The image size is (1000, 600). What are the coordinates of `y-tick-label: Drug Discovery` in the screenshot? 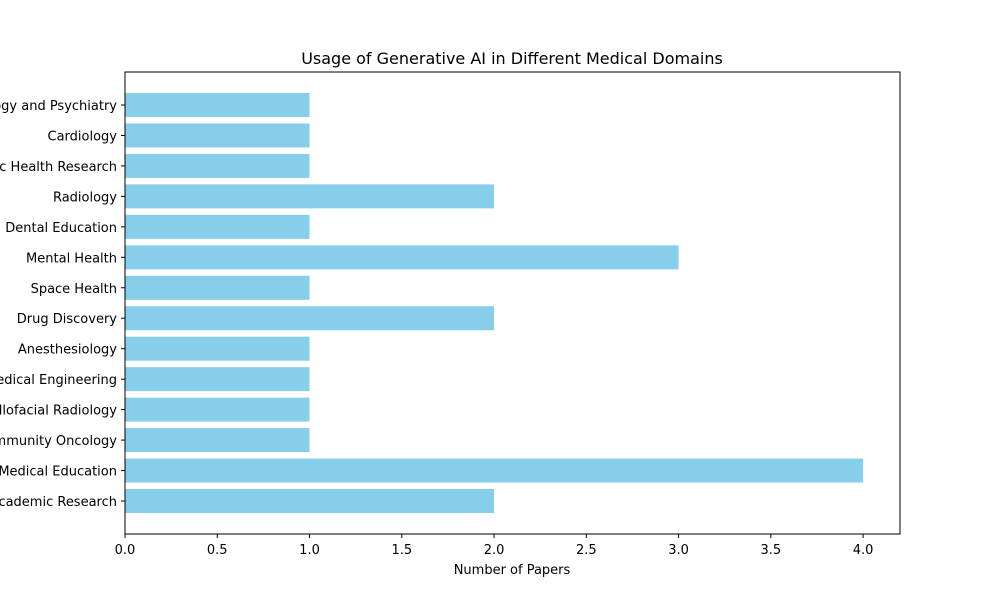 It's located at (67, 319).